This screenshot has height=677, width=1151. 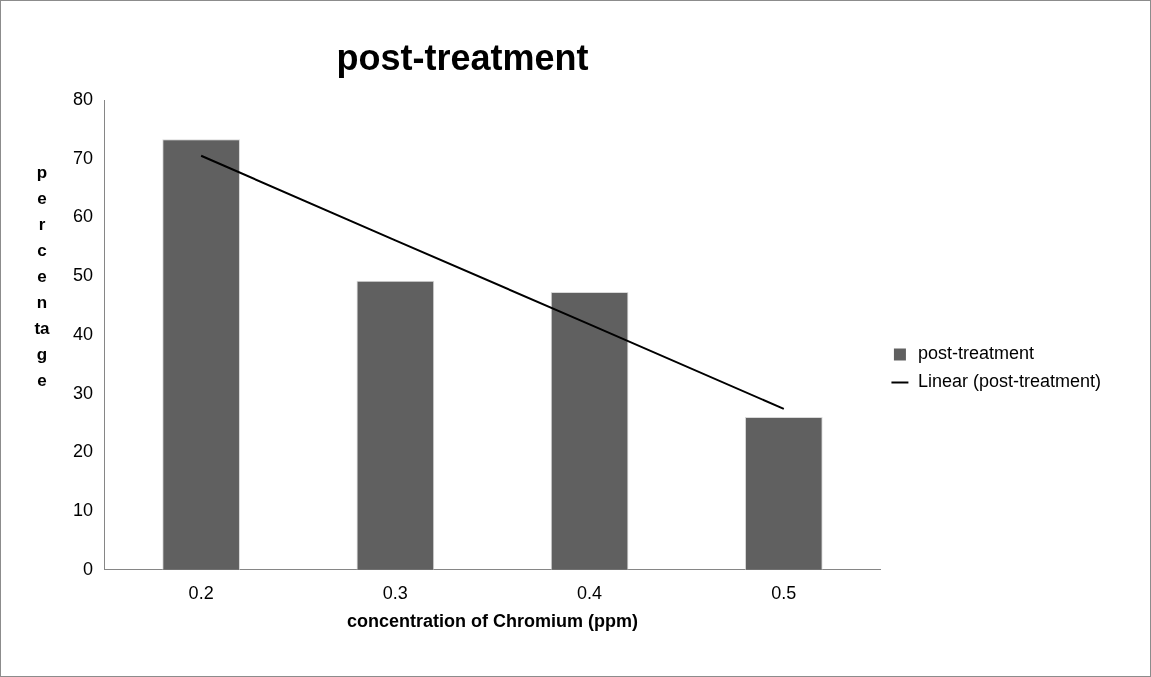 What do you see at coordinates (975, 353) in the screenshot?
I see `legend-label: post-treatment` at bounding box center [975, 353].